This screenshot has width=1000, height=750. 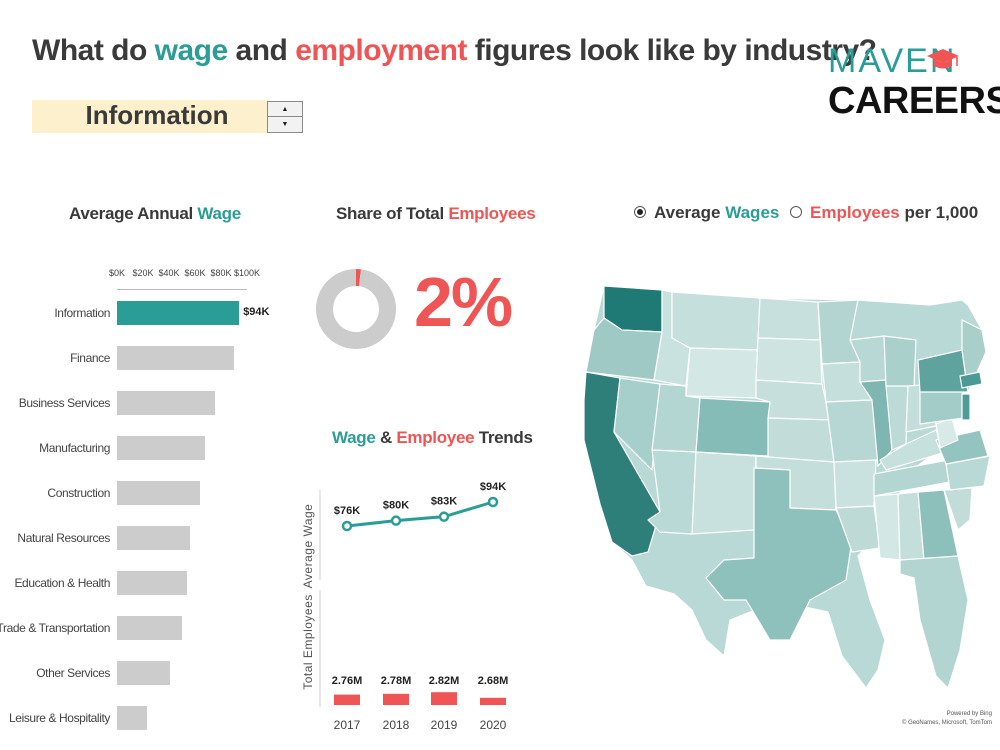 What do you see at coordinates (396, 506) in the screenshot?
I see `wage-trend-label: $80K` at bounding box center [396, 506].